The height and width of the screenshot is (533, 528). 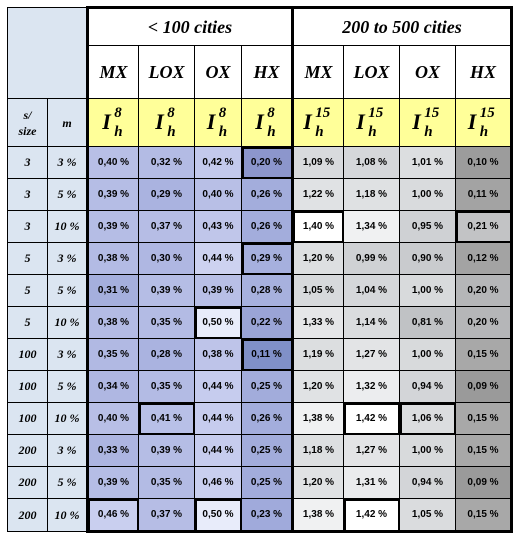 I want to click on value-cell: 1,05 %, so click(x=427, y=515).